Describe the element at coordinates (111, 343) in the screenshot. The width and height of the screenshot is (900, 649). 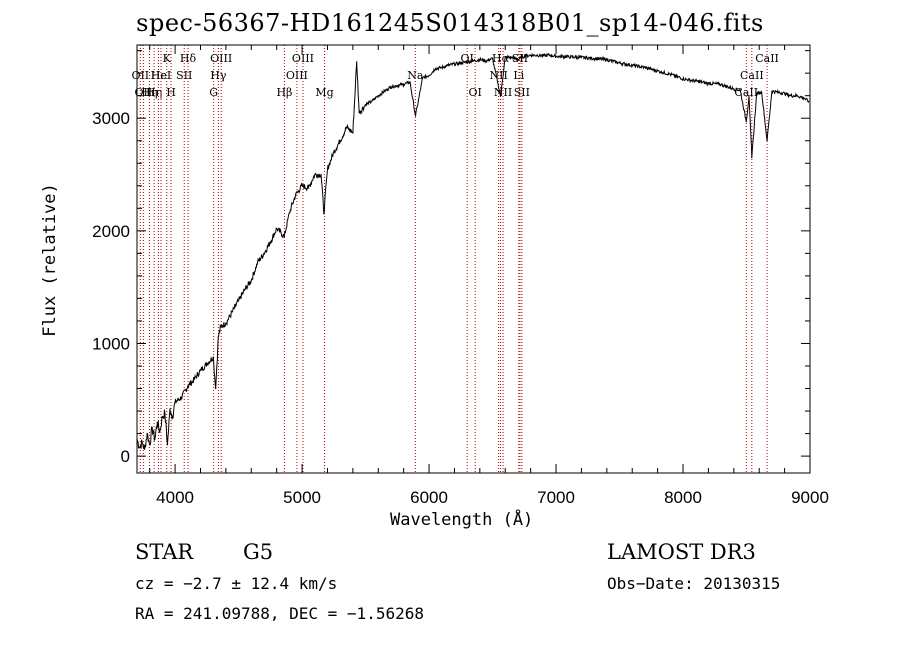
I see `y-tick-label: 1000` at that location.